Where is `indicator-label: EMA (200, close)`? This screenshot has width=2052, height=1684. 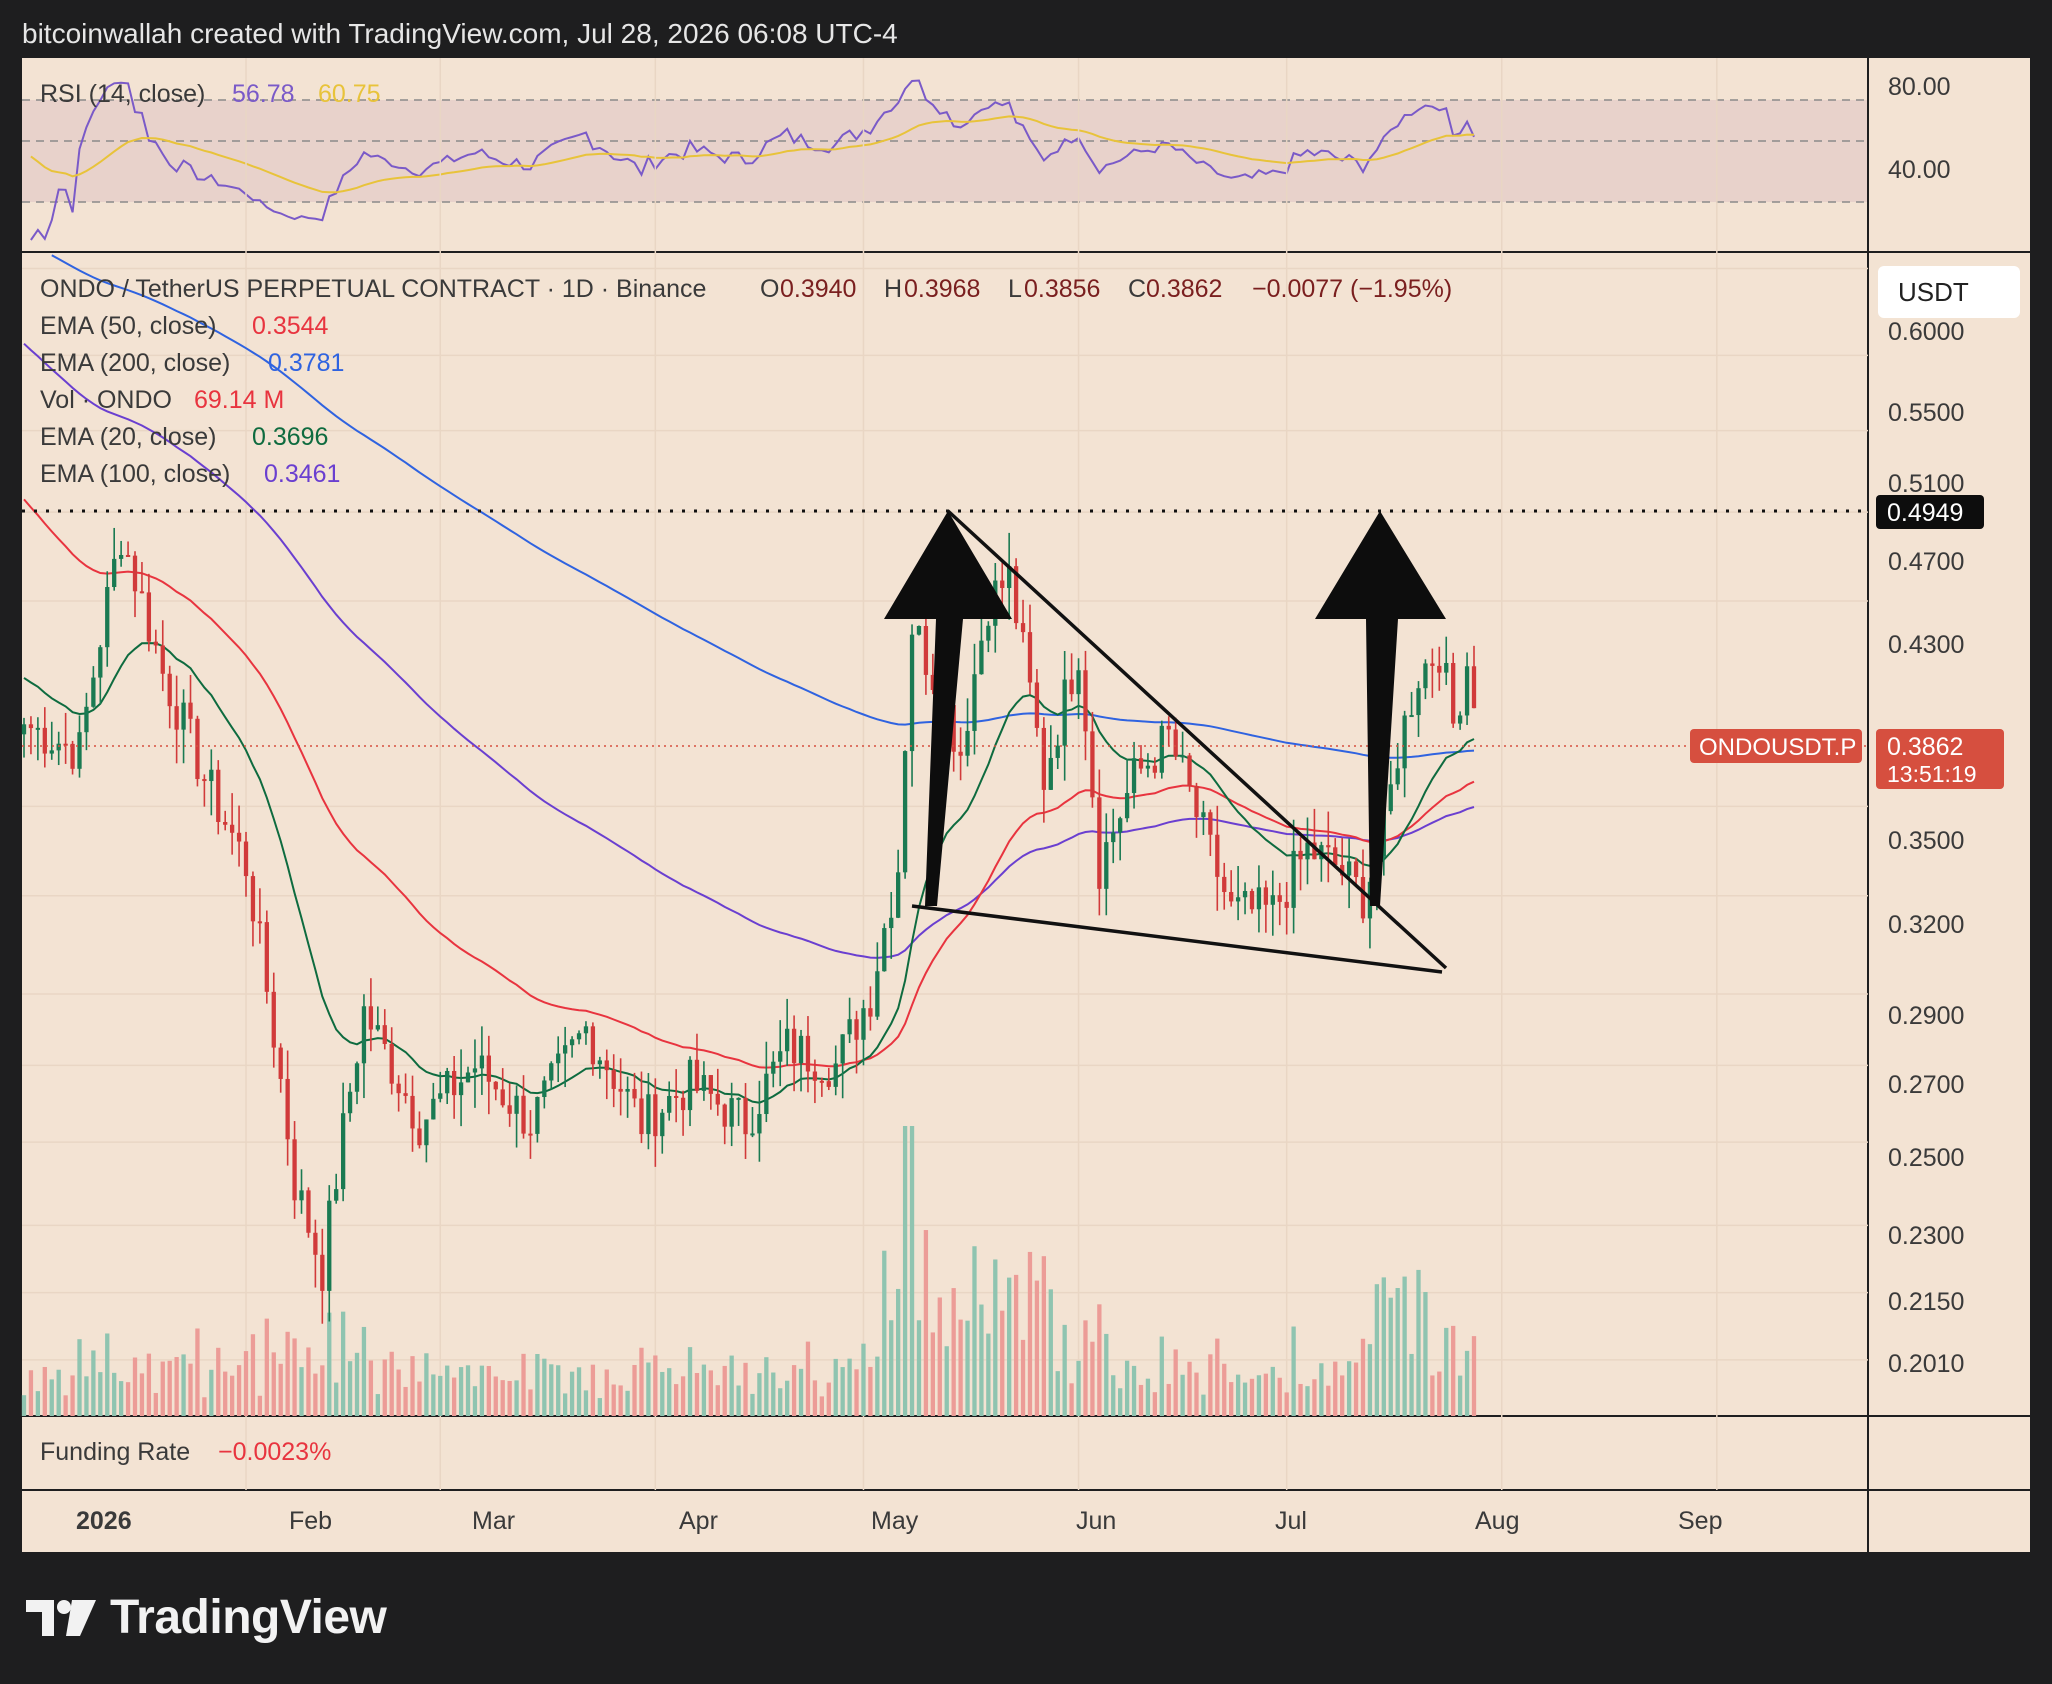 indicator-label: EMA (200, close) is located at coordinates (135, 363).